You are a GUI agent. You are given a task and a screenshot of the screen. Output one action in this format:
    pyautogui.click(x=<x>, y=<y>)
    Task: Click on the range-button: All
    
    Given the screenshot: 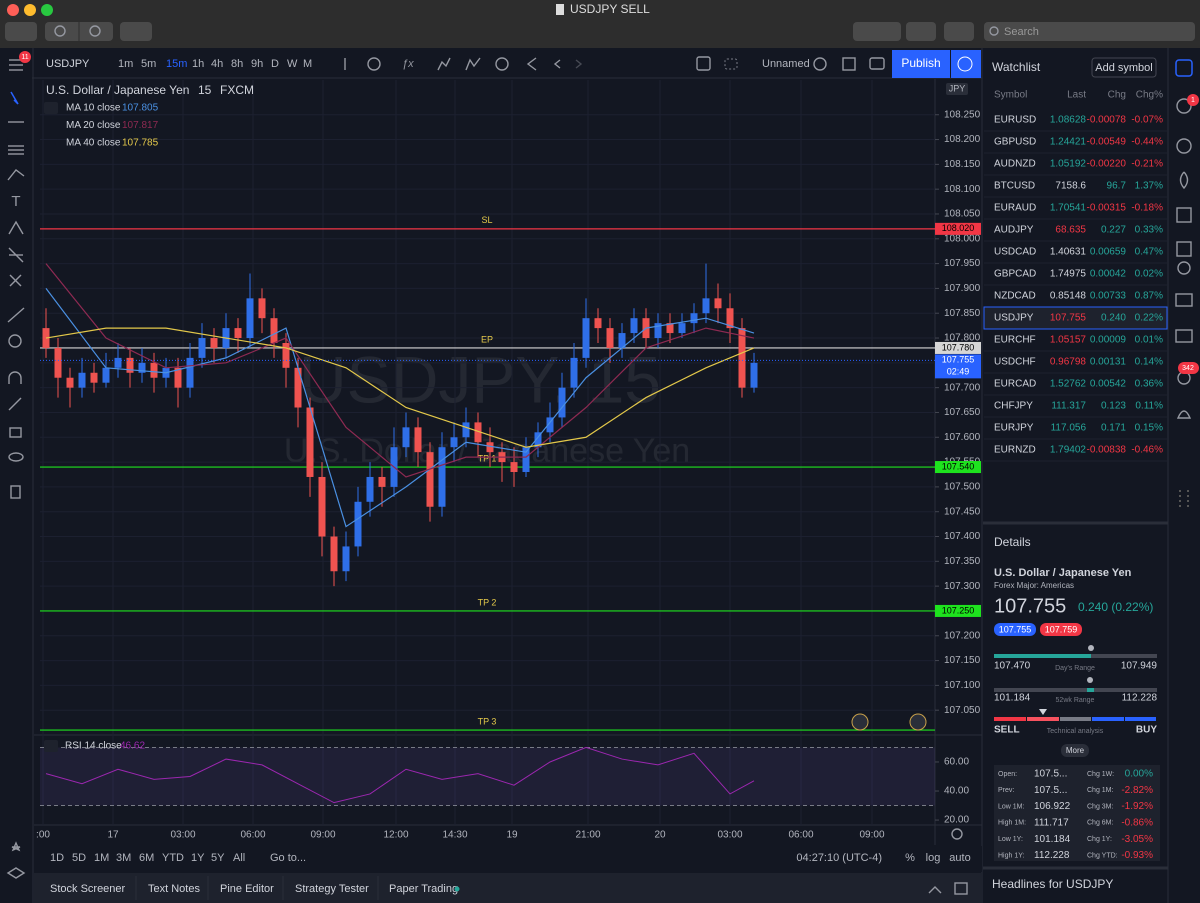 What is the action you would take?
    pyautogui.click(x=239, y=858)
    